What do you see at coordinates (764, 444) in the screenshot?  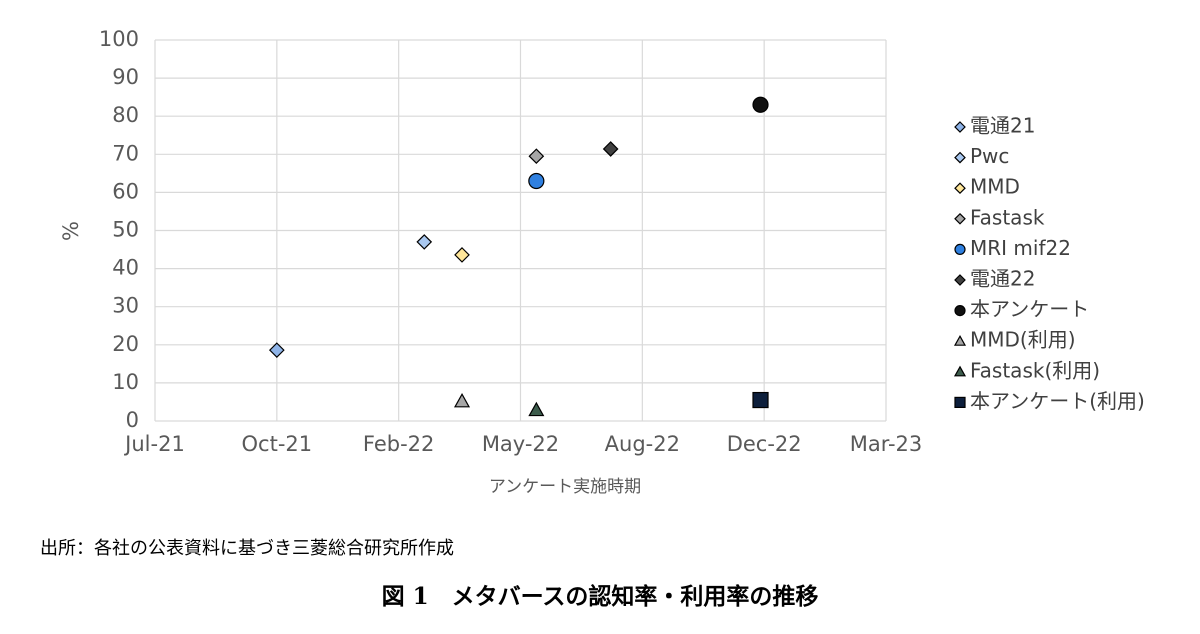 I see `x-tick-label: Dec-22` at bounding box center [764, 444].